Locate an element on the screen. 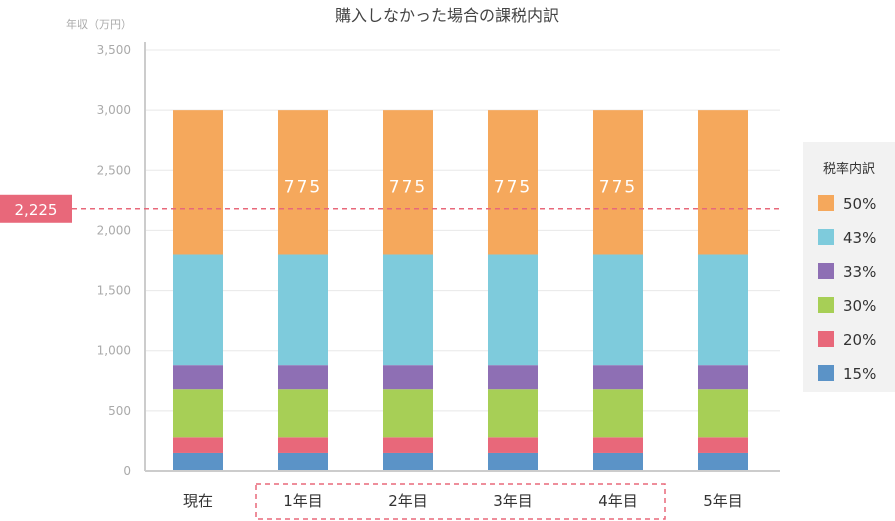 The image size is (895, 521). legend-label: 33% is located at coordinates (859, 272).